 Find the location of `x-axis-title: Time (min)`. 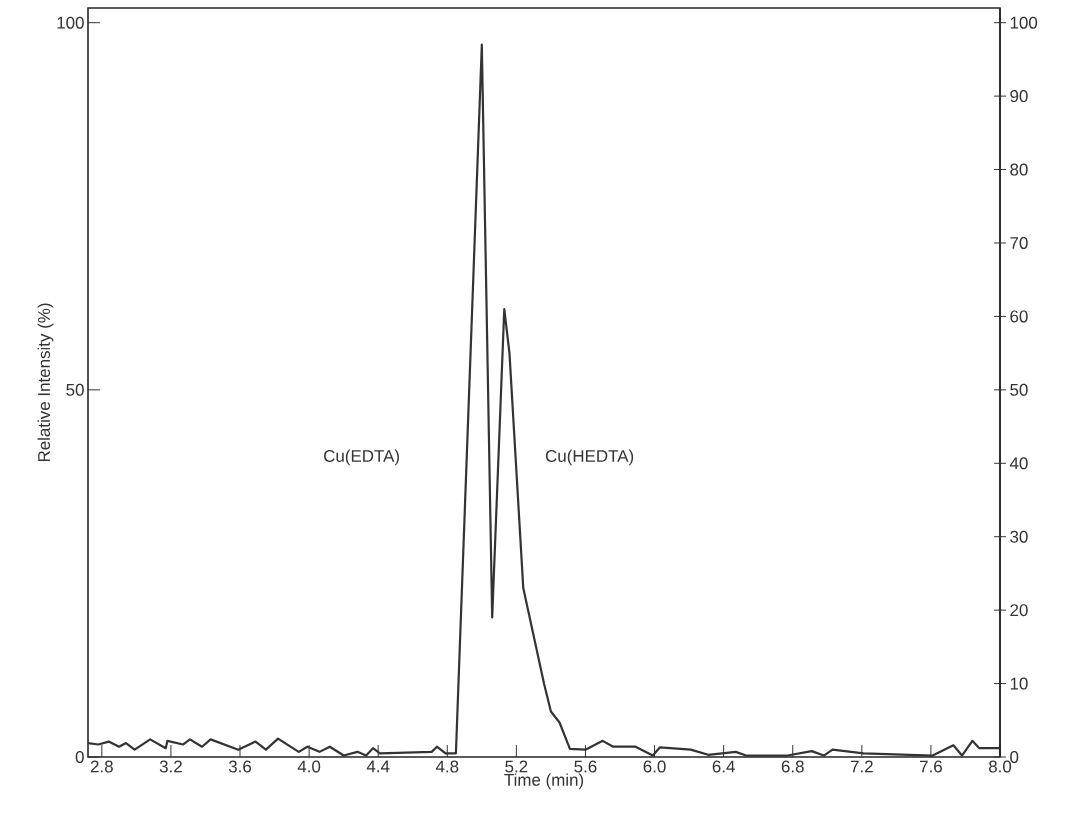

x-axis-title: Time (min) is located at coordinates (544, 781).